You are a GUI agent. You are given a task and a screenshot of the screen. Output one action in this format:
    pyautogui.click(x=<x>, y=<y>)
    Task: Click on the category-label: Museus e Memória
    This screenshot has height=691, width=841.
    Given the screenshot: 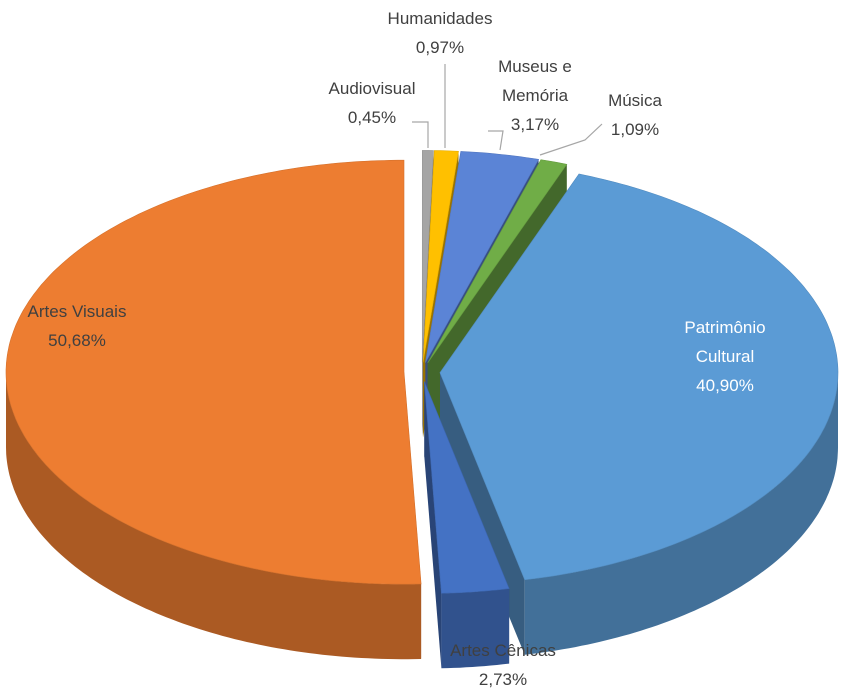 What is the action you would take?
    pyautogui.click(x=535, y=81)
    